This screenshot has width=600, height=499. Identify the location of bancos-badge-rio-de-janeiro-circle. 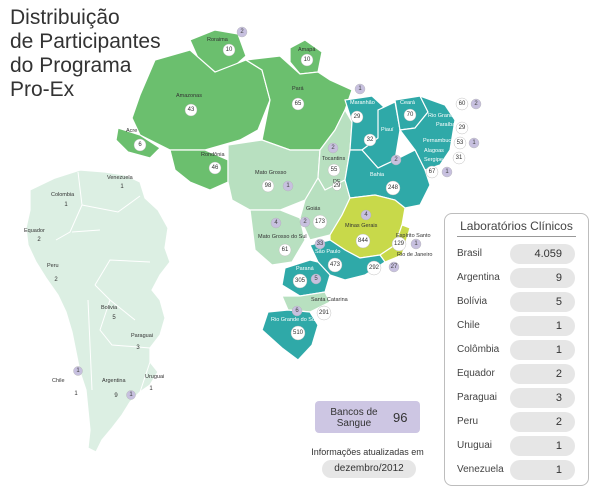
(394, 267).